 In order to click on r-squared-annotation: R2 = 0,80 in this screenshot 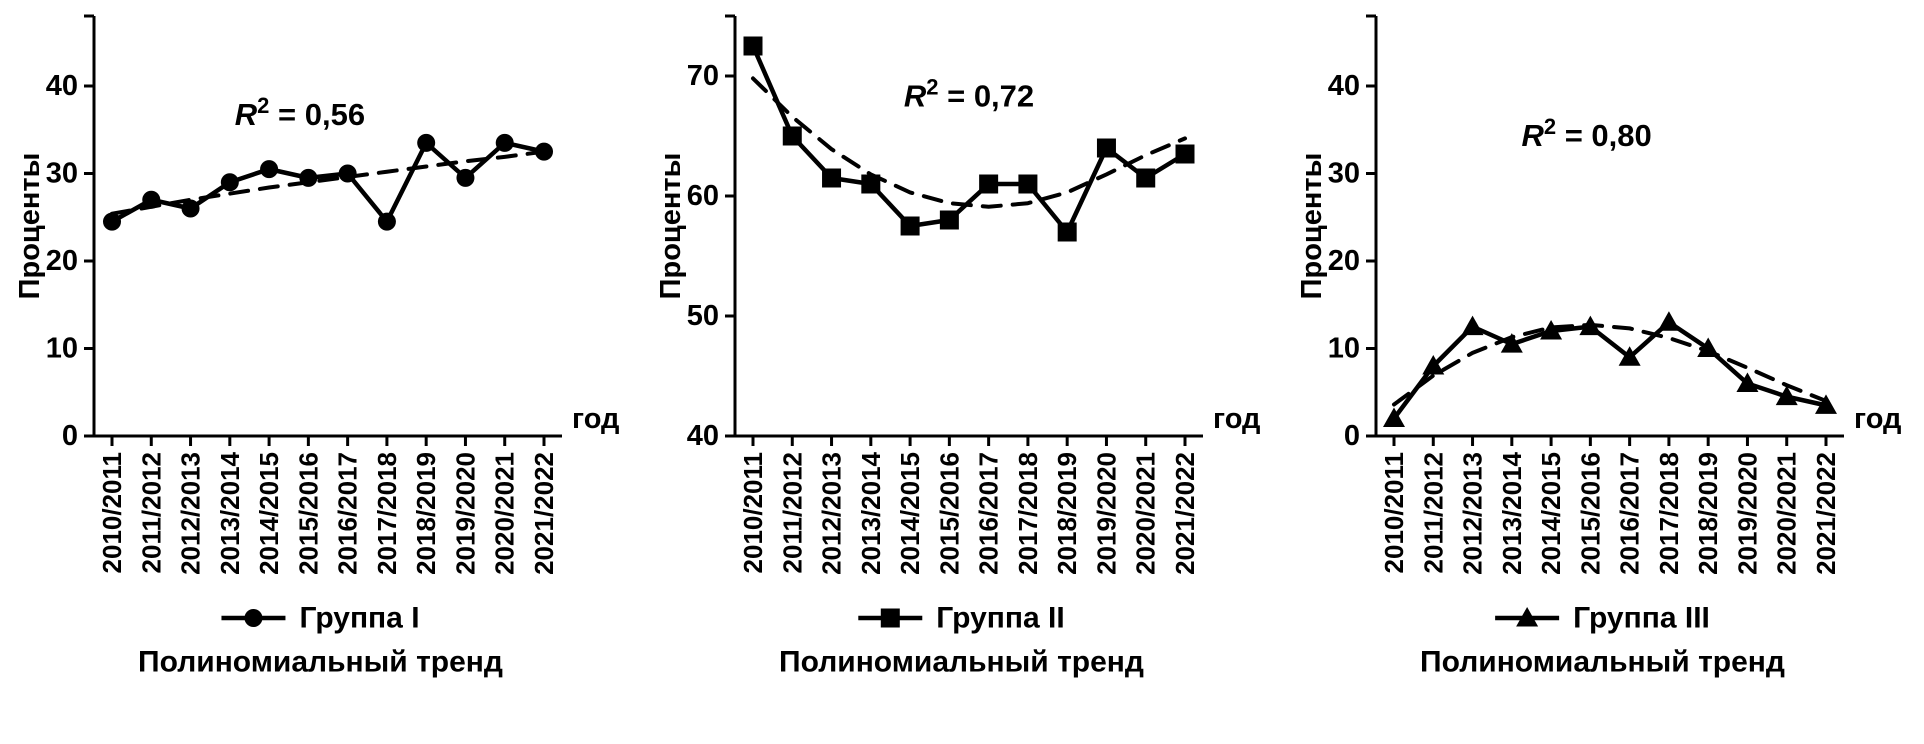, I will do `click(1586, 133)`.